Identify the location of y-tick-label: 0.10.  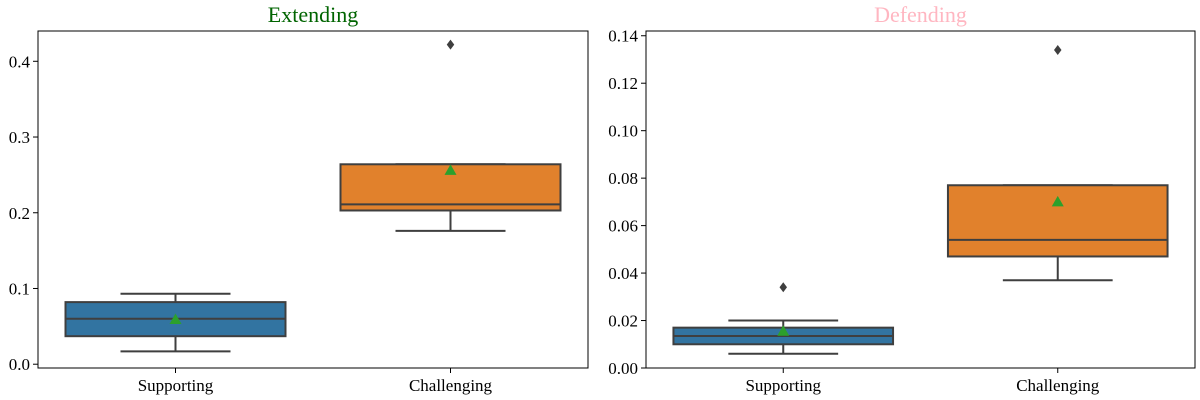
(623, 131).